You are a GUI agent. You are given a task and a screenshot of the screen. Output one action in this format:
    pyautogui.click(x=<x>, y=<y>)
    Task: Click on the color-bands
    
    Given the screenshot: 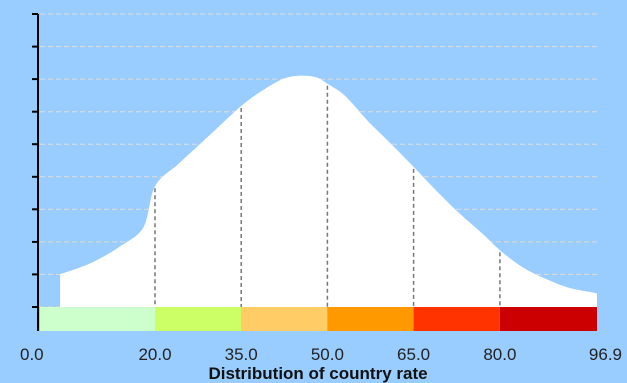 What is the action you would take?
    pyautogui.click(x=318, y=319)
    